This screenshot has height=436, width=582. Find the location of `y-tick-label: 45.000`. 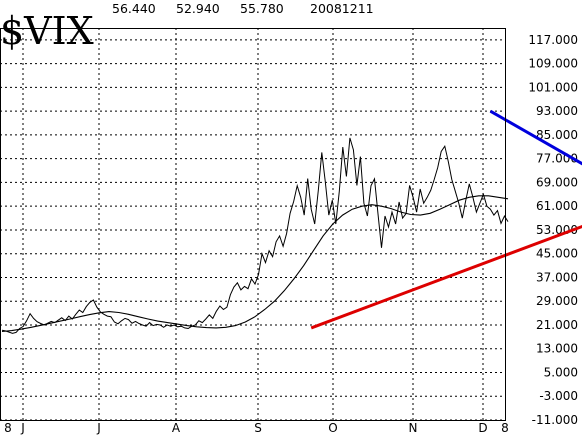

y-tick-label: 45.000 is located at coordinates (557, 254).